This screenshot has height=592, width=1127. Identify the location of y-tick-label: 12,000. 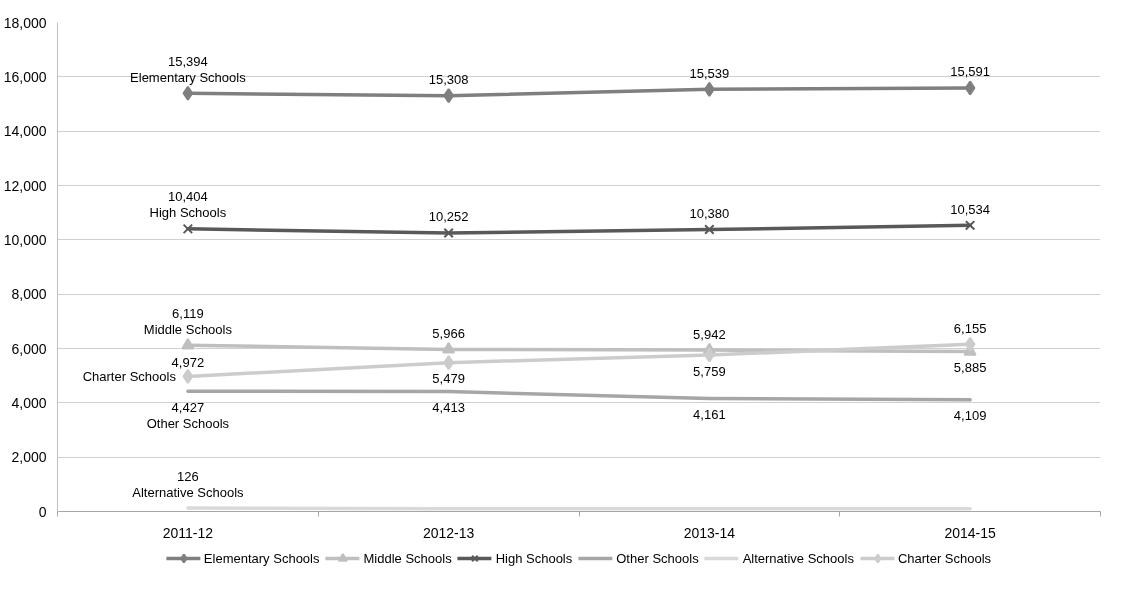
(25, 185).